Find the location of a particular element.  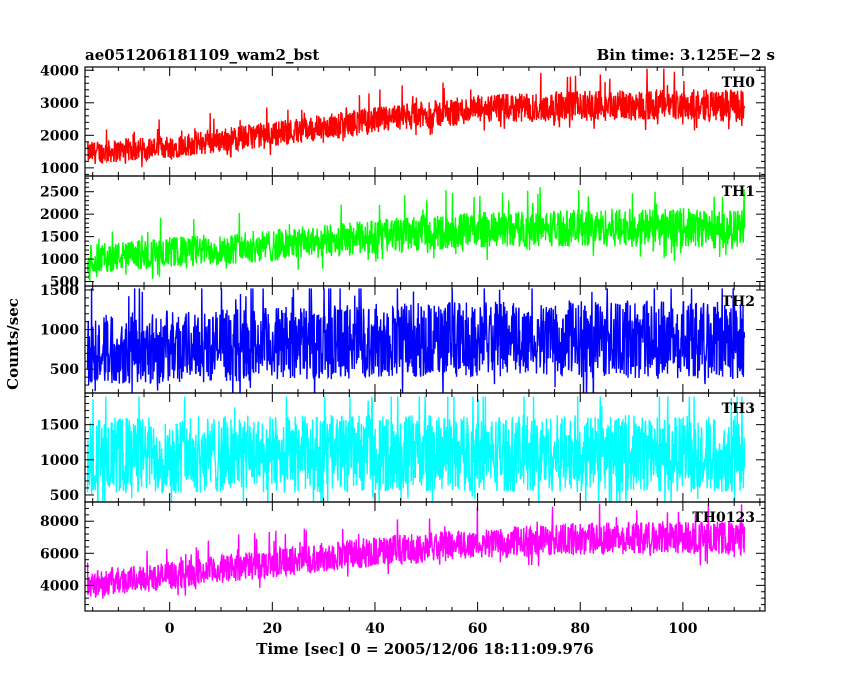

x-tick-label: 40 is located at coordinates (375, 629).